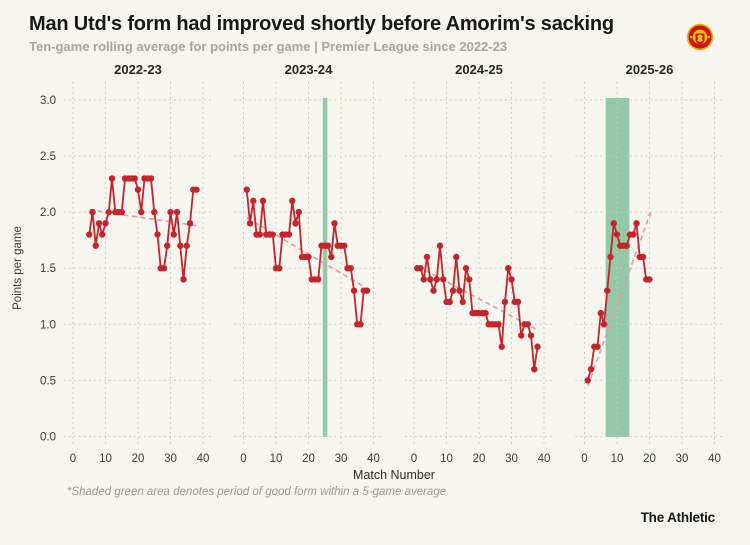 The height and width of the screenshot is (545, 750). I want to click on y-tick-label: 2.5, so click(48, 157).